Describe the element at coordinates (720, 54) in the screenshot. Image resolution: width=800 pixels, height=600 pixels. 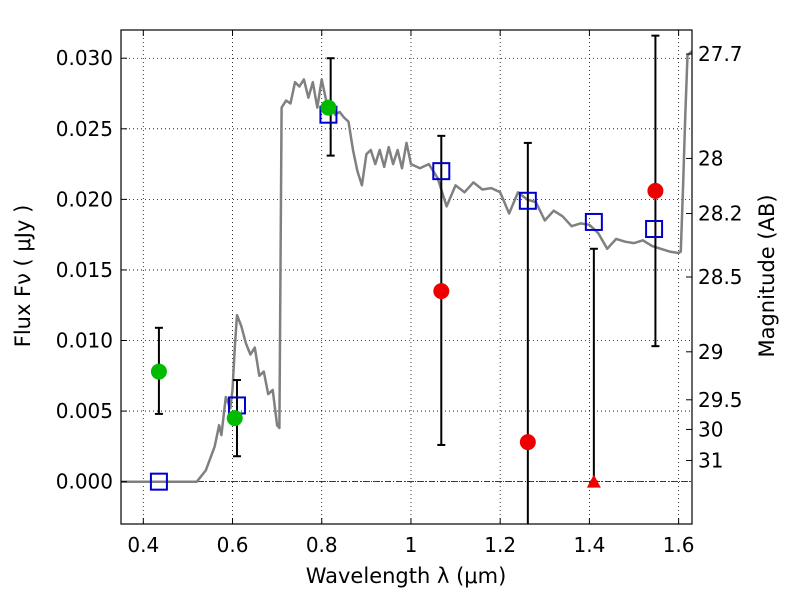
I see `right-tick-label: 27.7` at that location.